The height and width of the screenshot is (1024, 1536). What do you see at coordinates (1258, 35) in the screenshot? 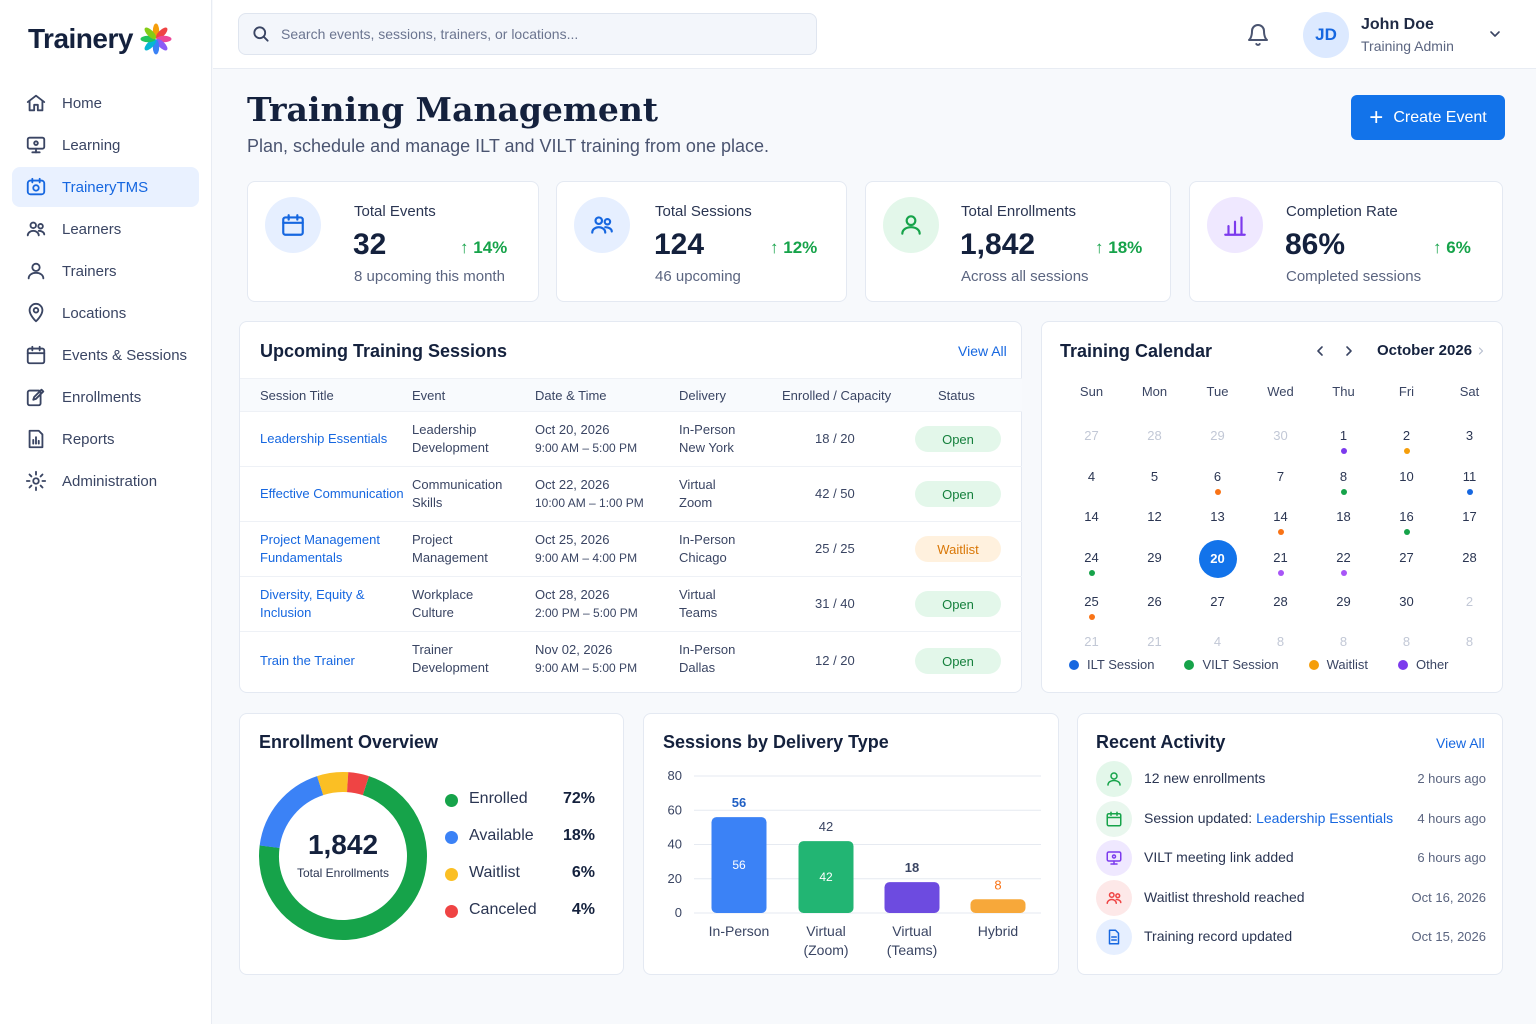
I see `bell-icon` at bounding box center [1258, 35].